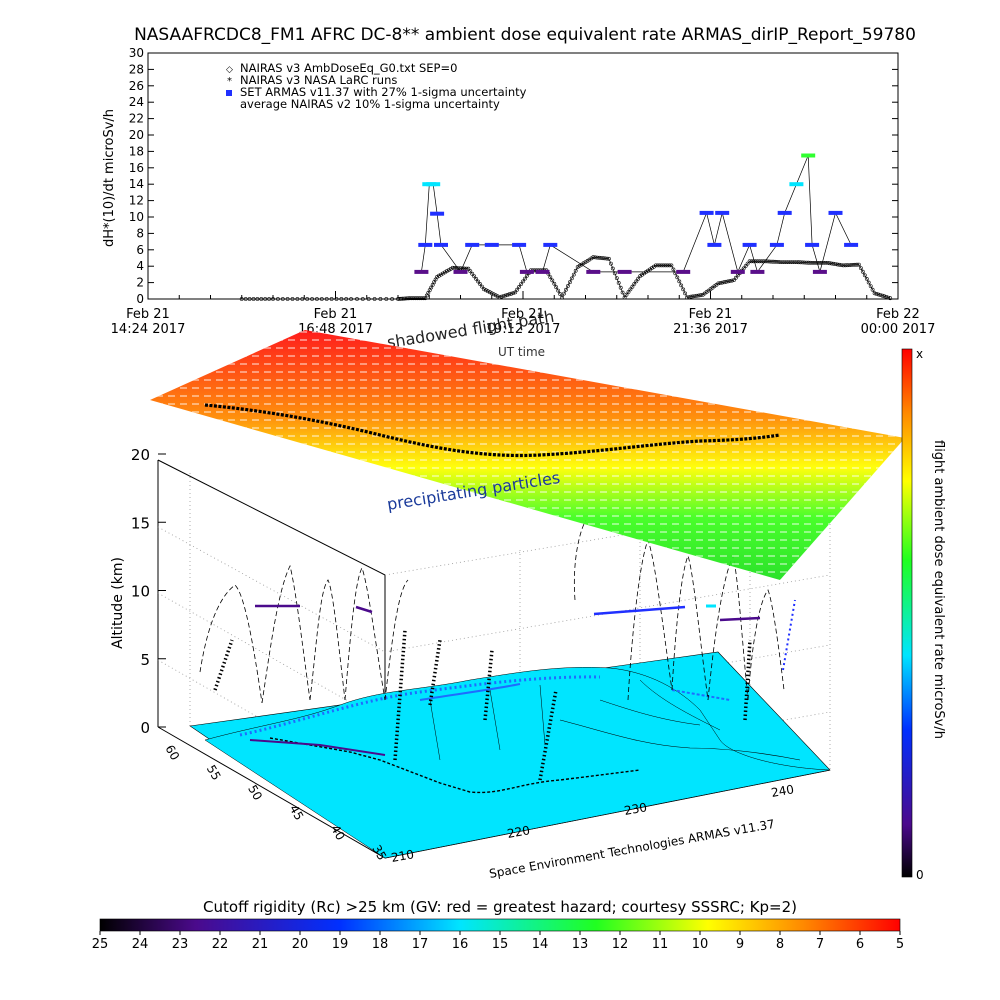  What do you see at coordinates (140, 592) in the screenshot?
I see `altitude-tick-label: 10` at bounding box center [140, 592].